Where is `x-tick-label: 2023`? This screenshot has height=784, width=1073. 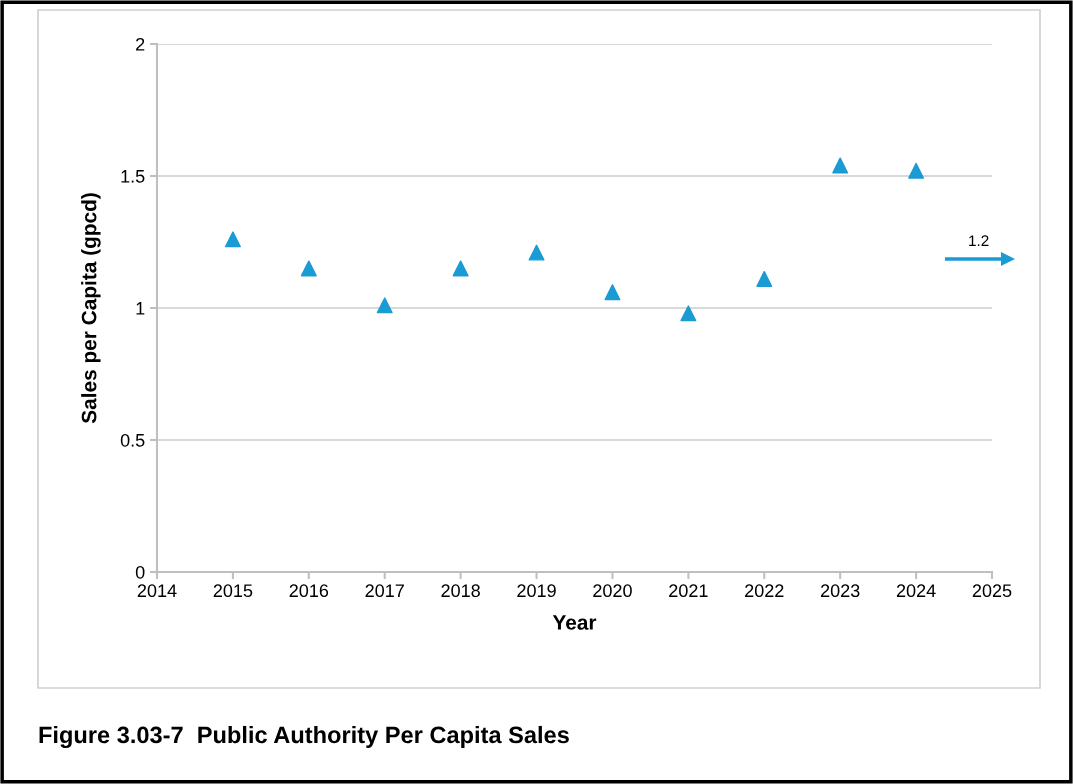 x-tick-label: 2023 is located at coordinates (840, 591).